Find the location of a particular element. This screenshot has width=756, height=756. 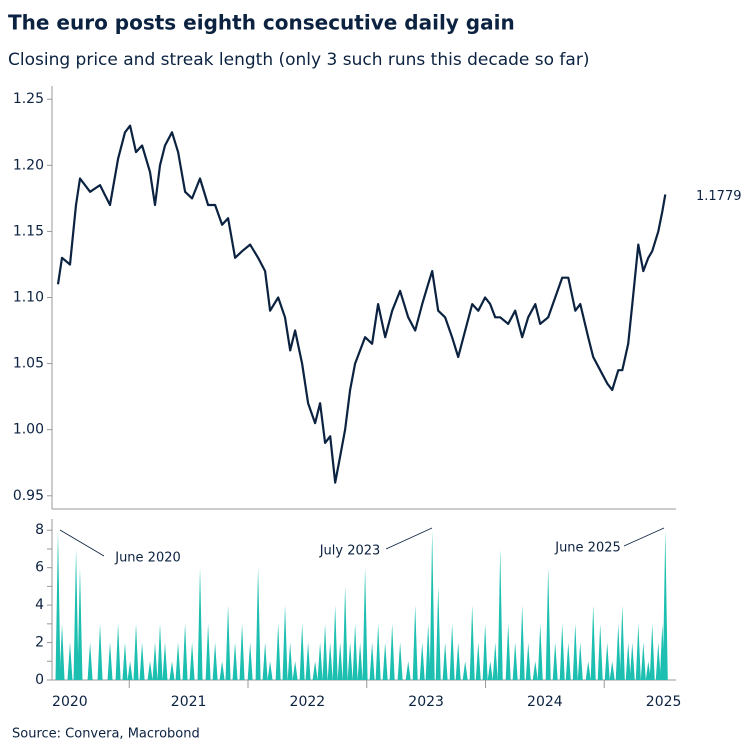

y-tick-label: 8 is located at coordinates (39, 530).